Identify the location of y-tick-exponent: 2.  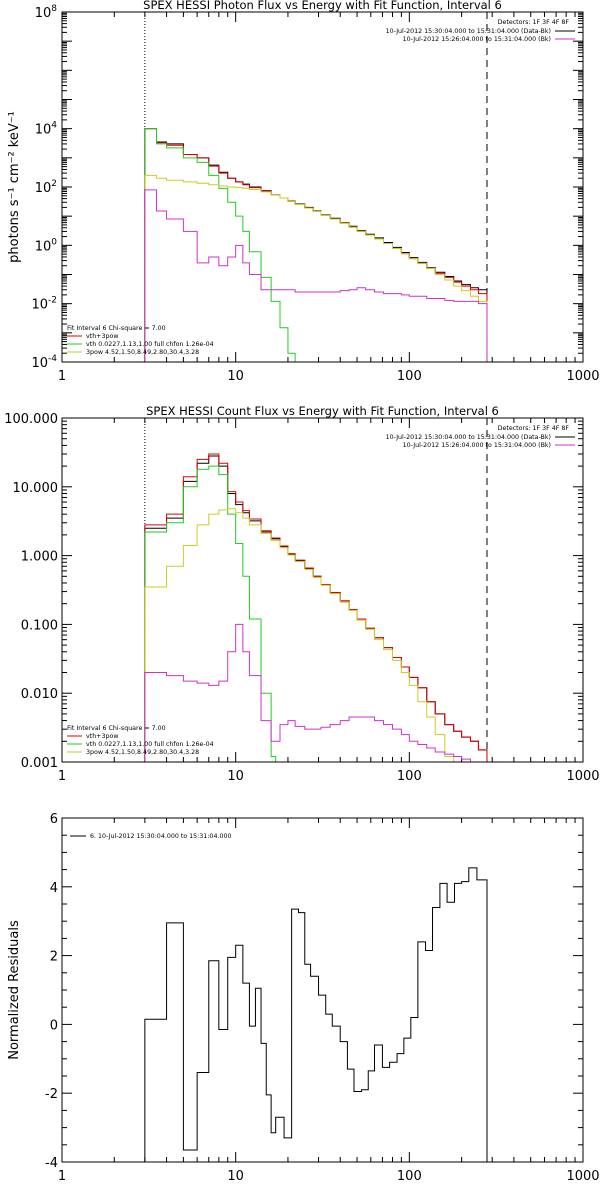
(54, 184).